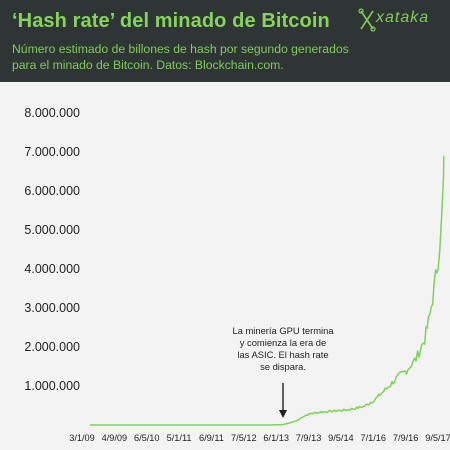  What do you see at coordinates (283, 330) in the screenshot?
I see `annotation-text: La minería GPU termina` at bounding box center [283, 330].